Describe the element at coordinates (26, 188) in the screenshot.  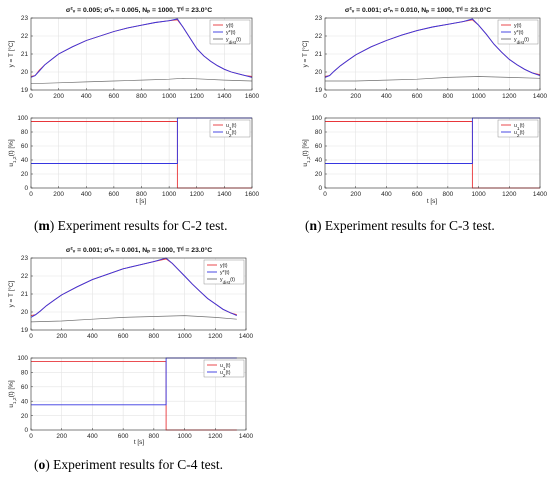
I see `y-tick-label: 0` at that location.